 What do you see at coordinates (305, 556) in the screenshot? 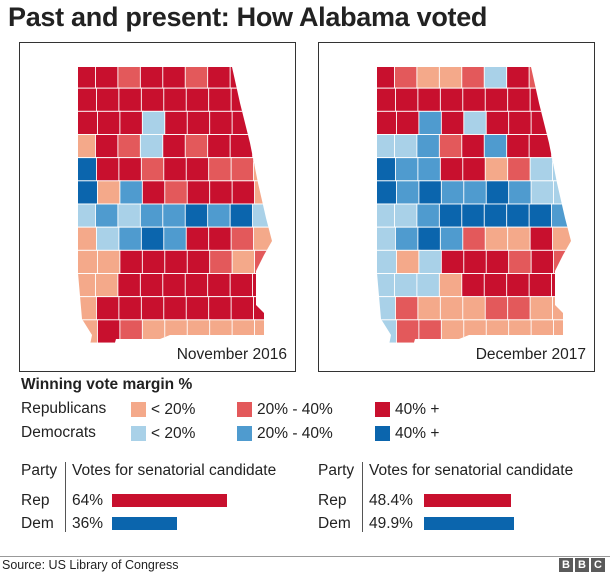
I see `footer-divider` at bounding box center [305, 556].